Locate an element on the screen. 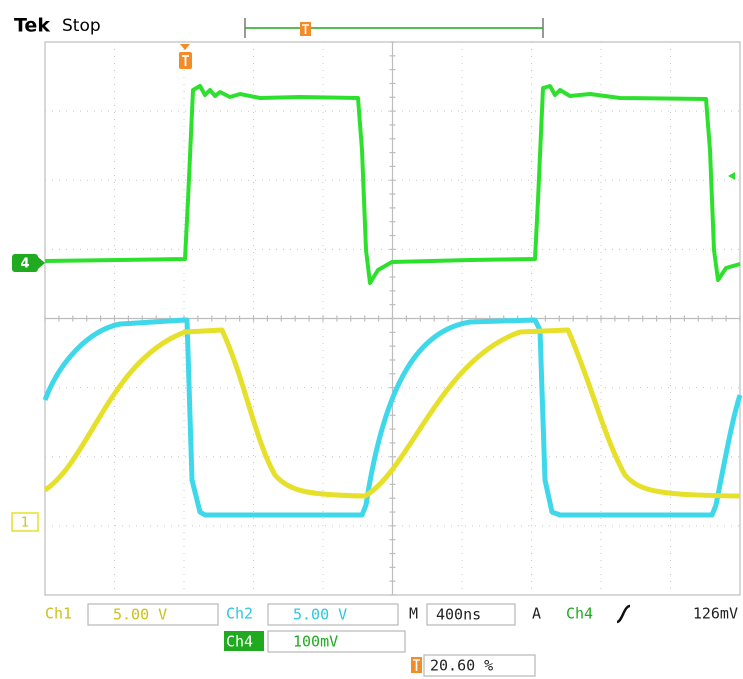 This screenshot has height=679, width=743. brand: Tek is located at coordinates (32, 26).